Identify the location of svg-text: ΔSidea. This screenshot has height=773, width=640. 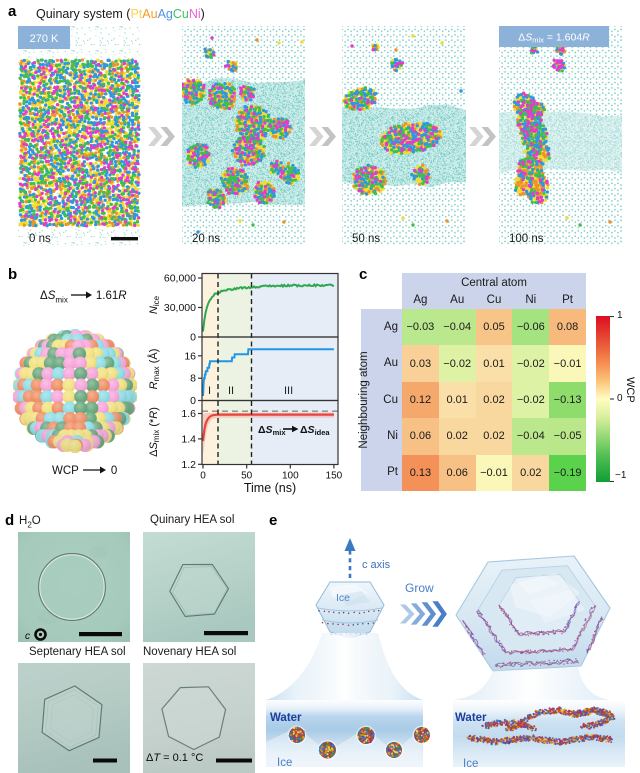
(315, 430).